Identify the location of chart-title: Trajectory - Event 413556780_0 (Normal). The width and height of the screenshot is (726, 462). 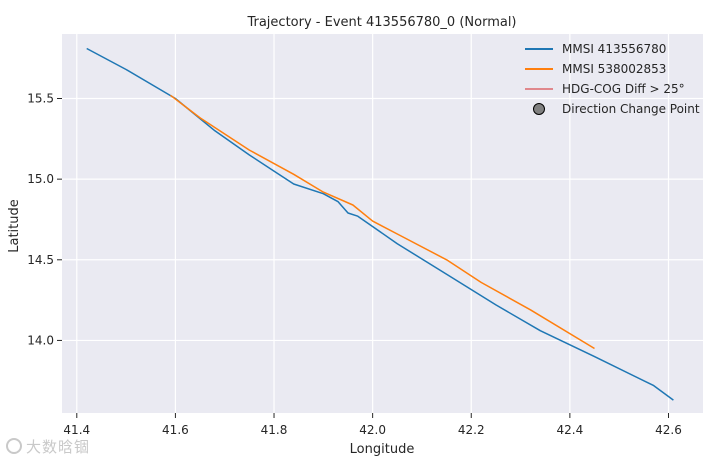
(381, 22).